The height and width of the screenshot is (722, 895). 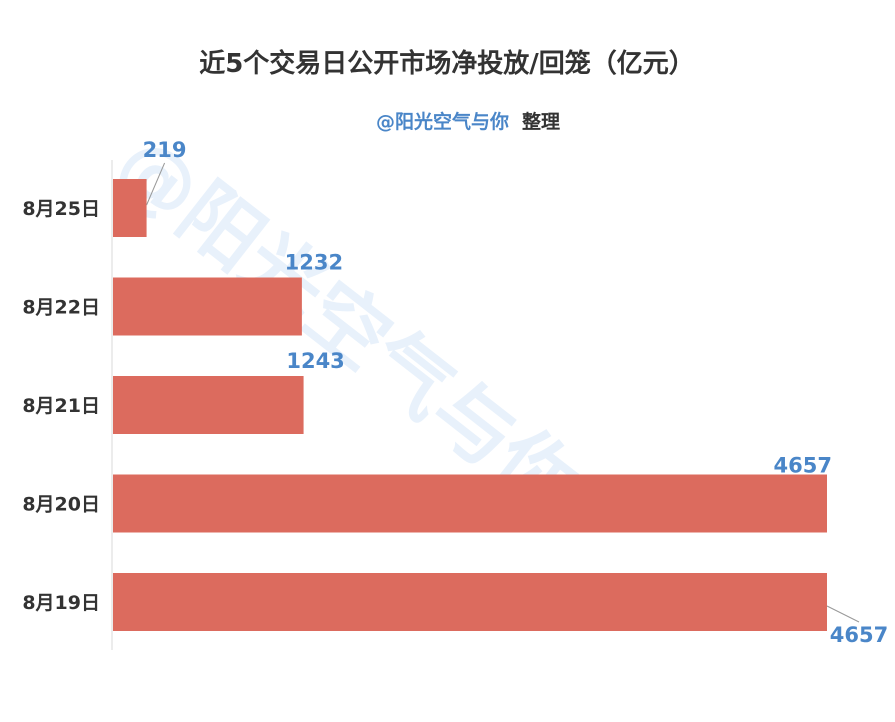 What do you see at coordinates (61, 209) in the screenshot?
I see `category-tick-label: 8月25日` at bounding box center [61, 209].